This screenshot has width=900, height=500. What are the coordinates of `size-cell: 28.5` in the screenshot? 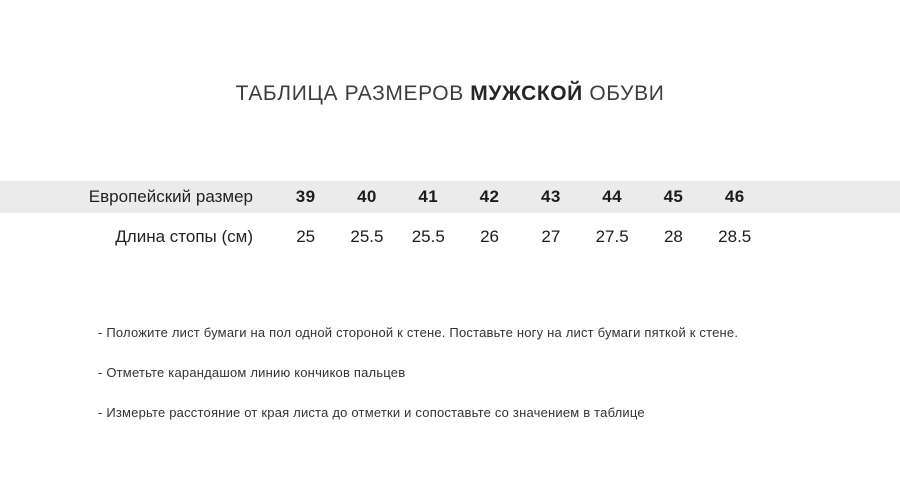 It's located at (735, 236).